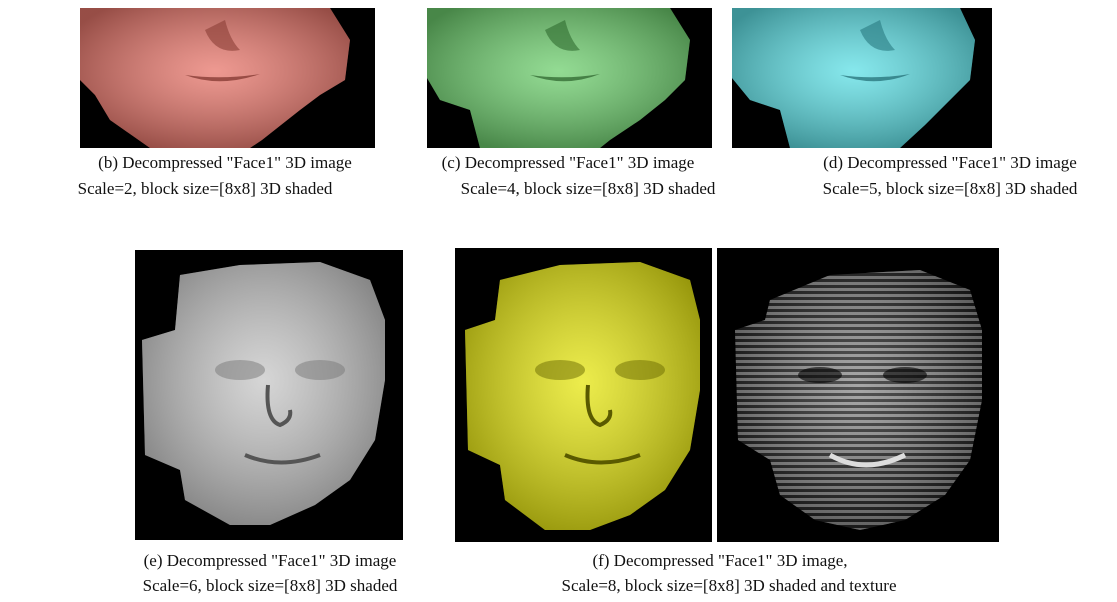 The height and width of the screenshot is (602, 1117). Describe the element at coordinates (269, 395) in the screenshot. I see `panel-e-image` at that location.